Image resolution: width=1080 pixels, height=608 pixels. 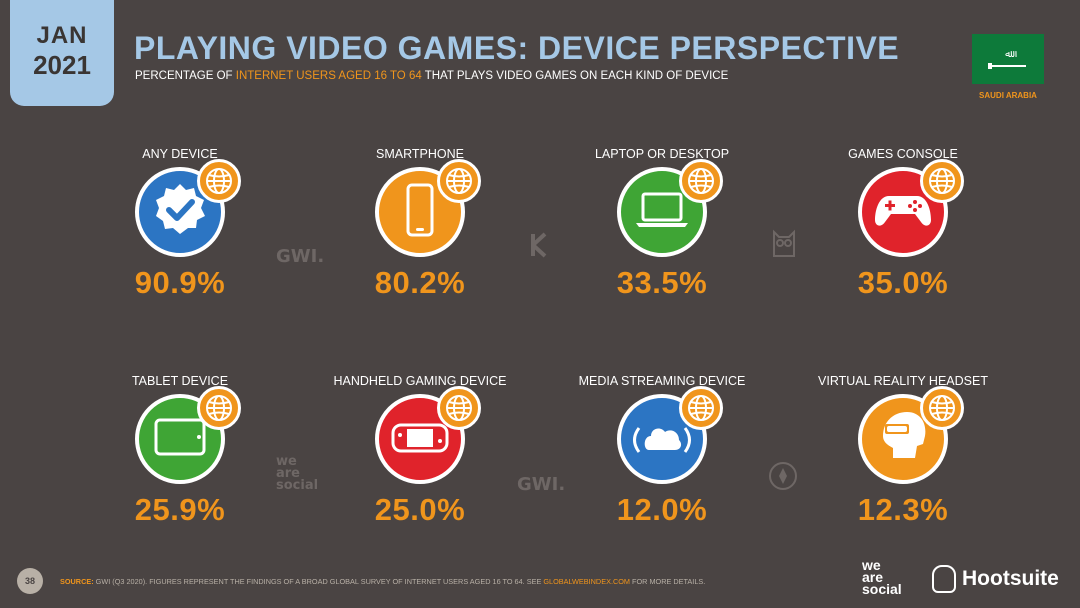 I want to click on hootsuite-logo: Hootsuite, so click(x=1010, y=578).